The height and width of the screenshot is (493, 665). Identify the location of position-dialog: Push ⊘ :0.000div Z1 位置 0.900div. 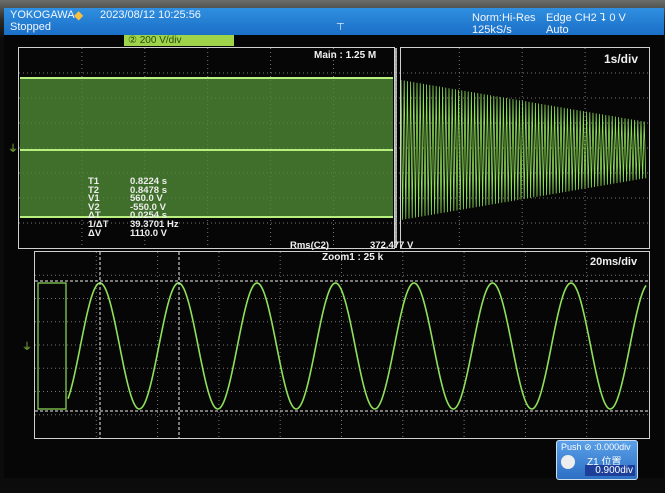
(597, 460).